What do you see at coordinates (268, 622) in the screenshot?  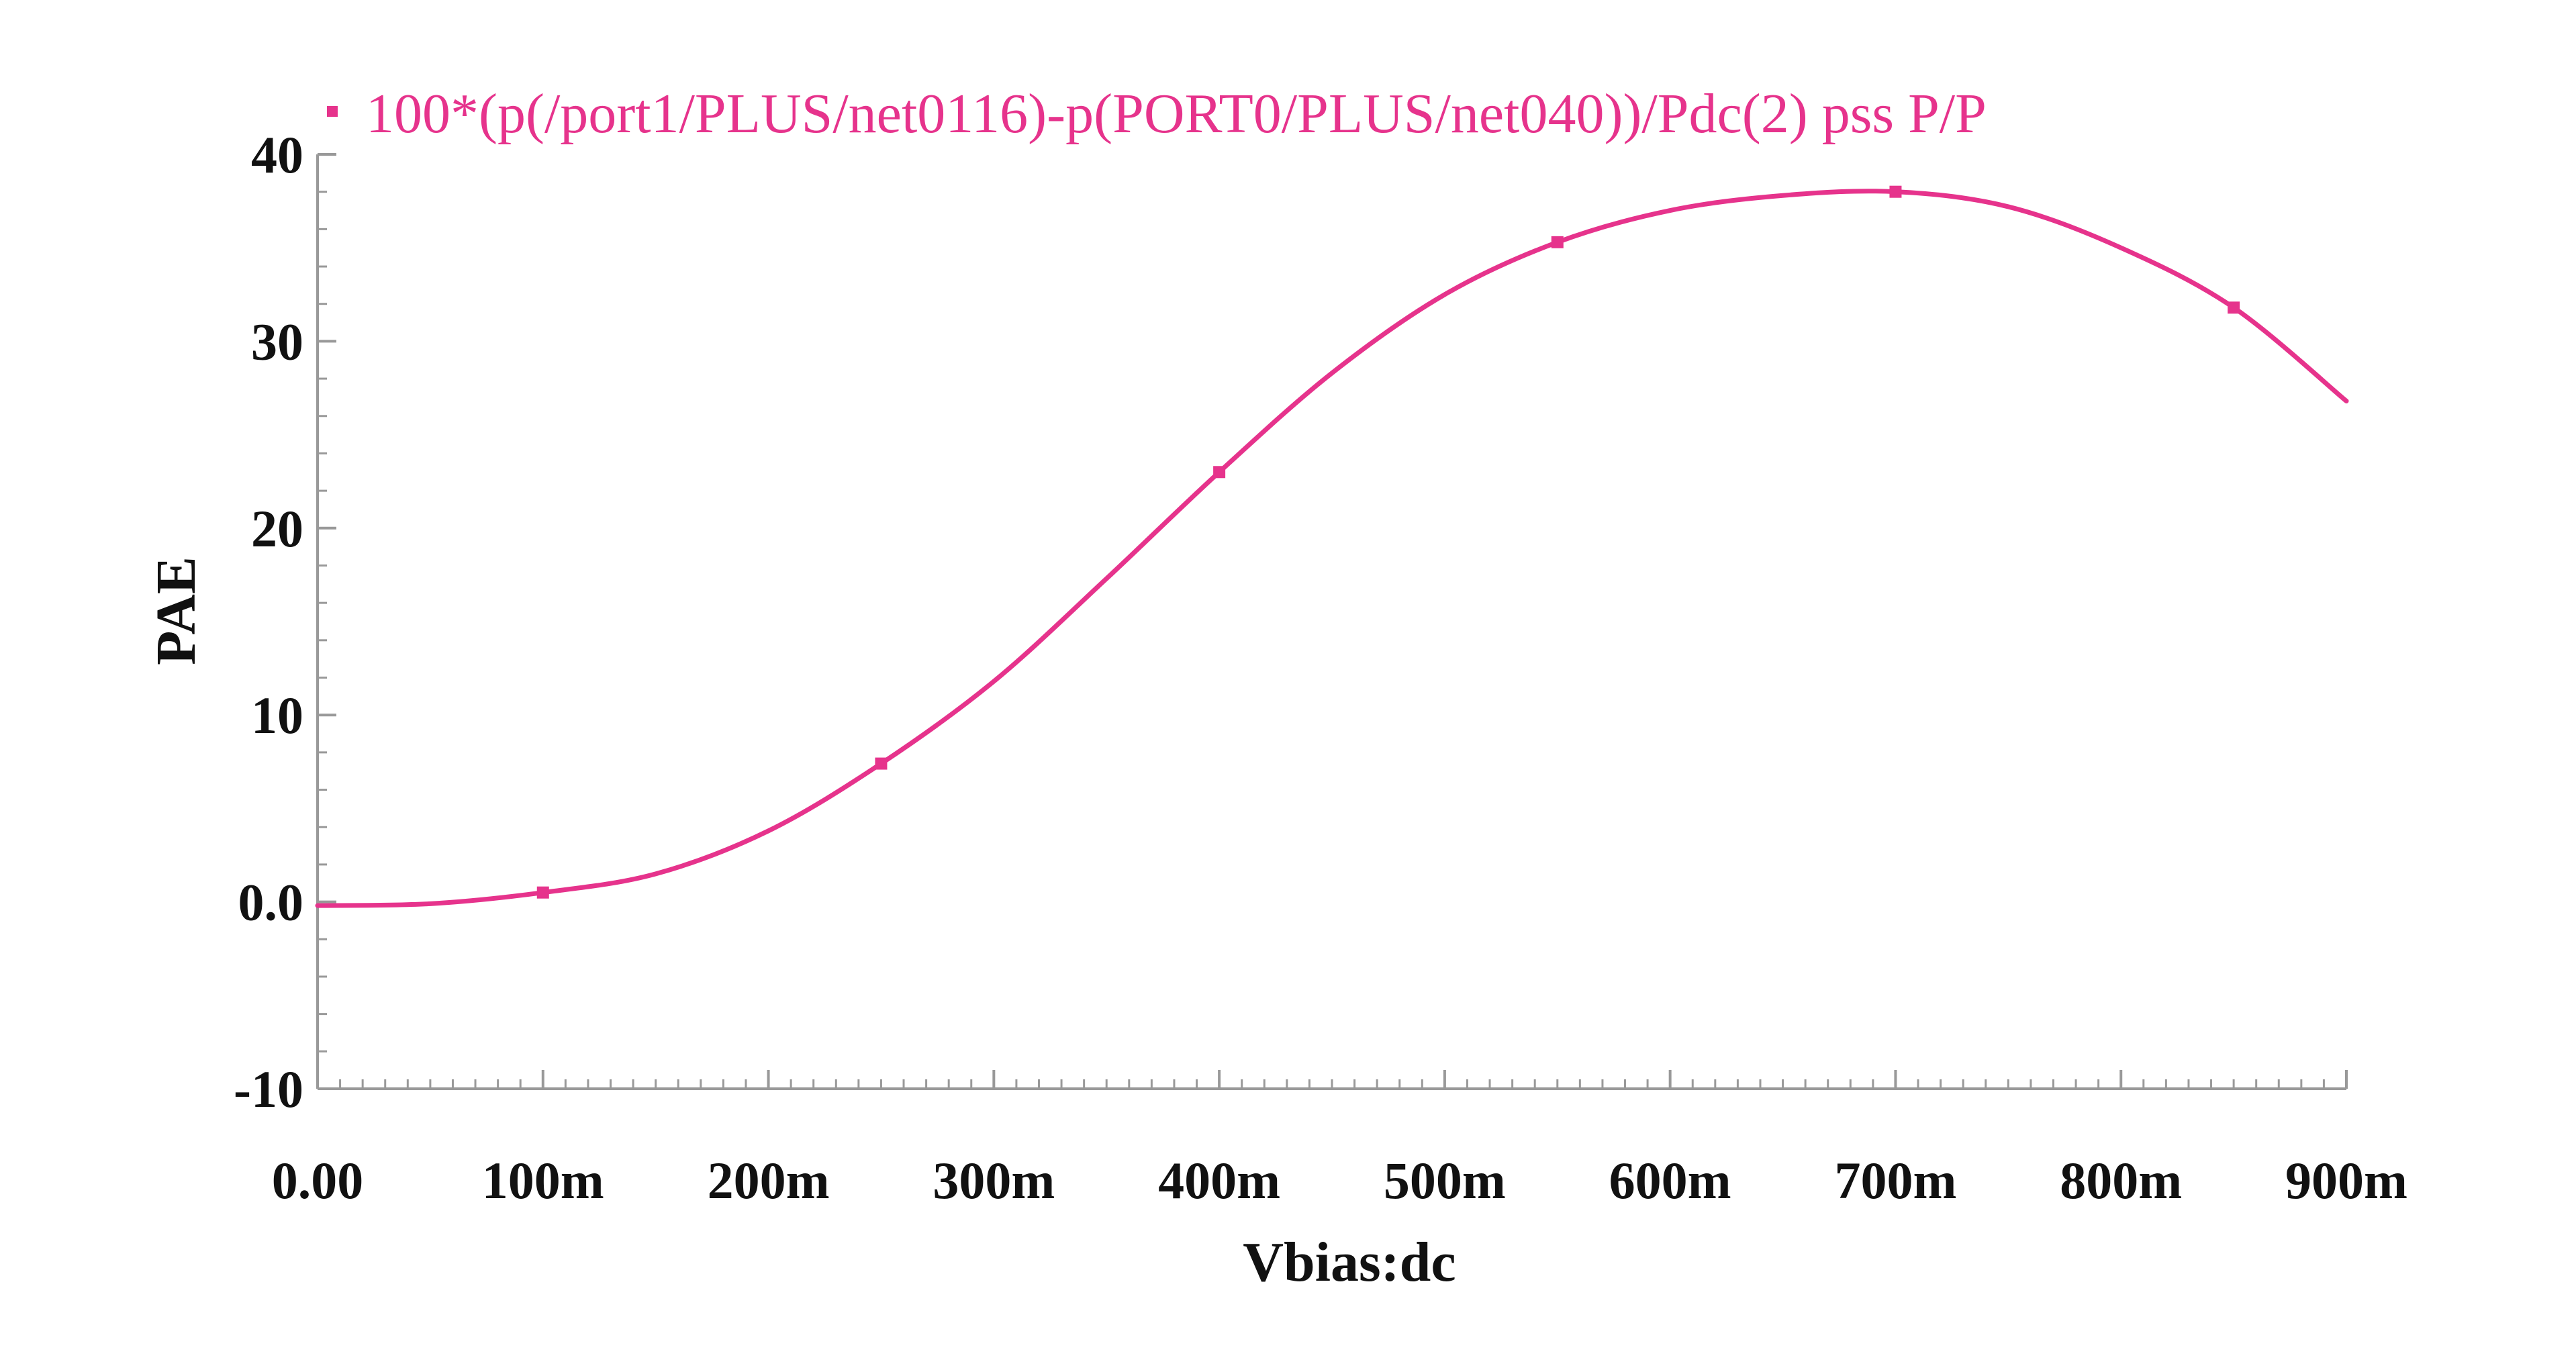 I see `y-tick-labels: -10 0.0 10 20 30 40` at bounding box center [268, 622].